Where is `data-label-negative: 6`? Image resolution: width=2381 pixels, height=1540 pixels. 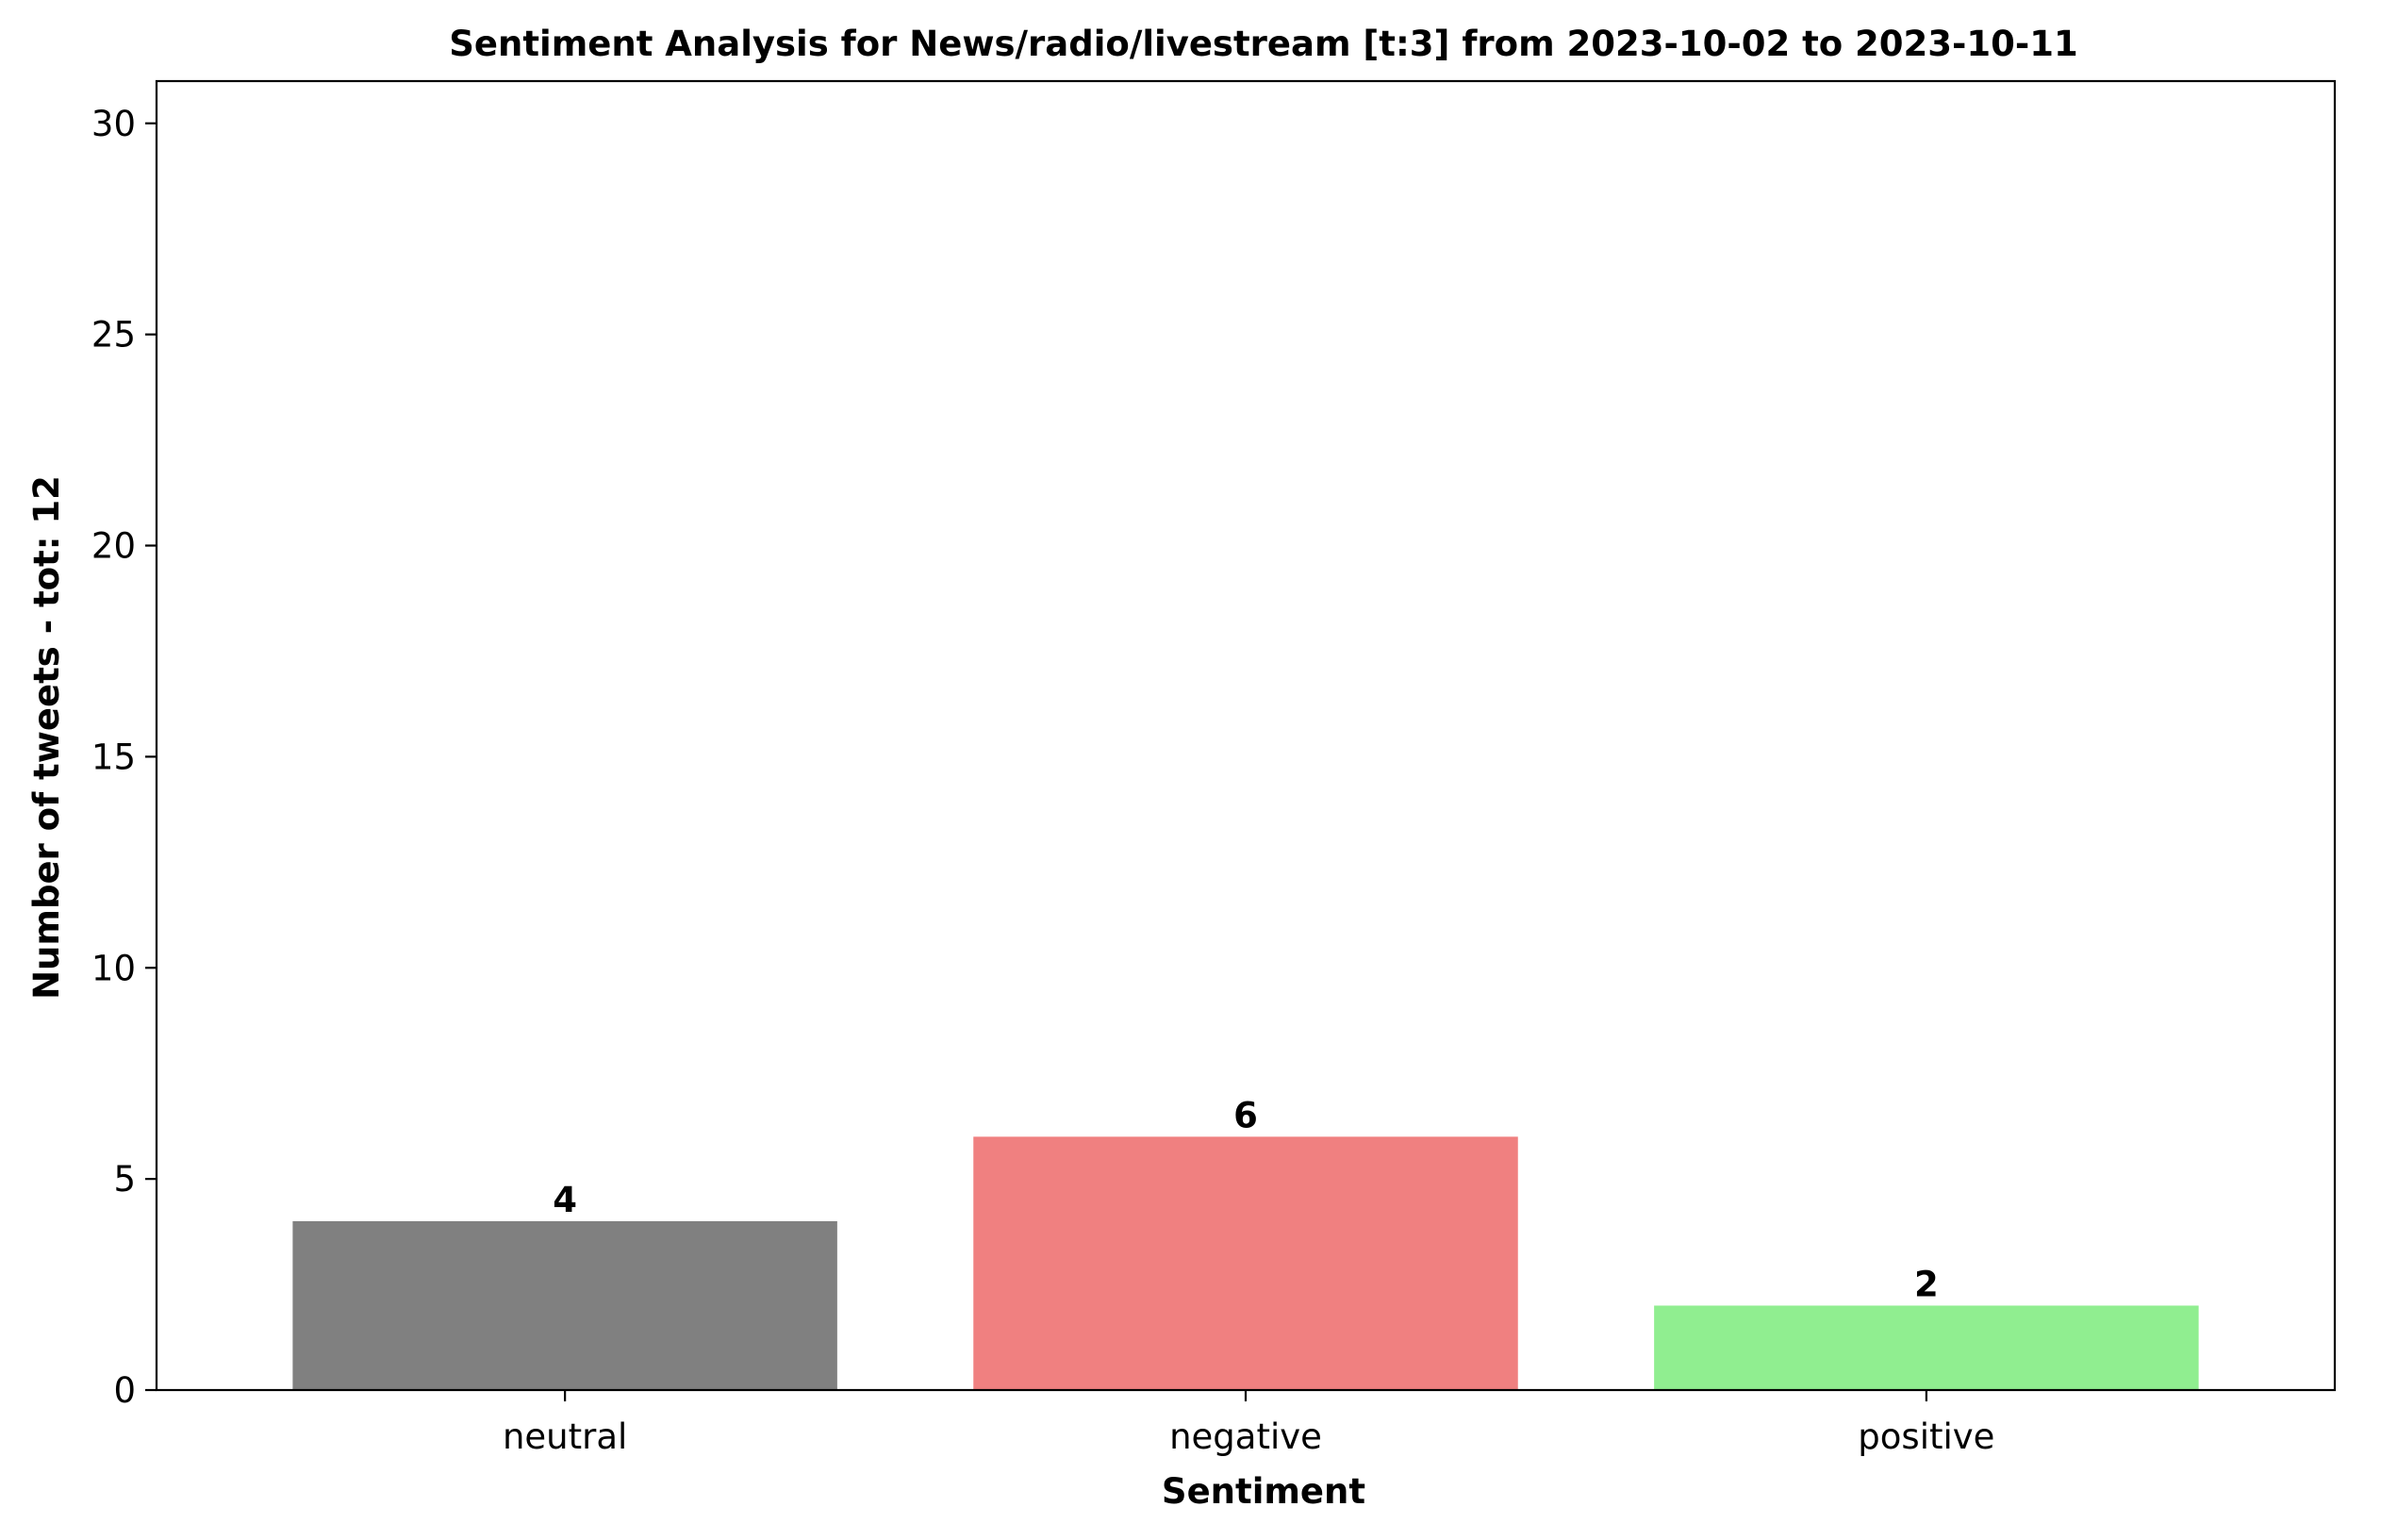 data-label-negative: 6 is located at coordinates (1245, 1115).